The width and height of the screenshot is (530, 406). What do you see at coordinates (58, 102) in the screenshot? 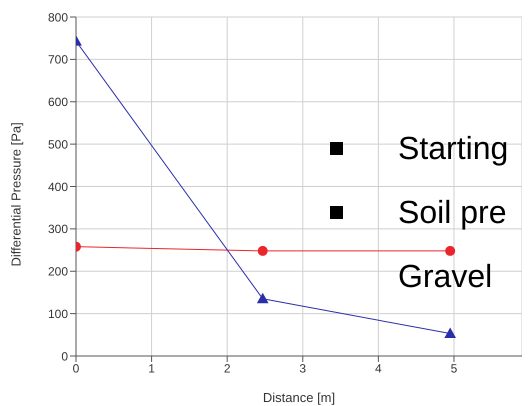
I see `y-tick-label: 600` at bounding box center [58, 102].